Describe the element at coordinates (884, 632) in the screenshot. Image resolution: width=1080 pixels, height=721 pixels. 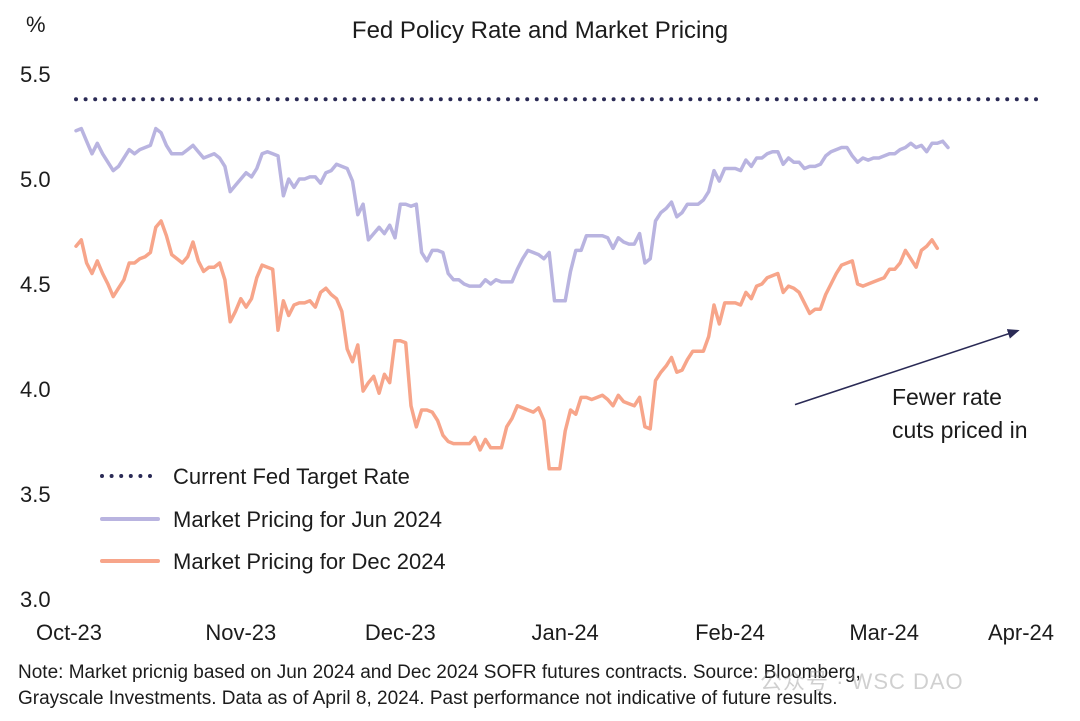
I see `x-tick-label: Mar-24` at that location.